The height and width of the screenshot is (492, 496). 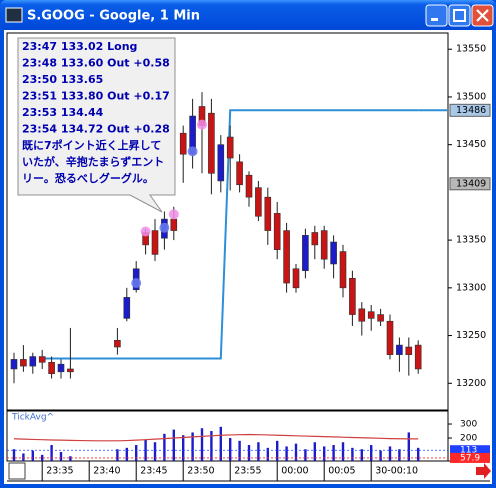 I want to click on y-tick-label: 13550, so click(x=471, y=49).